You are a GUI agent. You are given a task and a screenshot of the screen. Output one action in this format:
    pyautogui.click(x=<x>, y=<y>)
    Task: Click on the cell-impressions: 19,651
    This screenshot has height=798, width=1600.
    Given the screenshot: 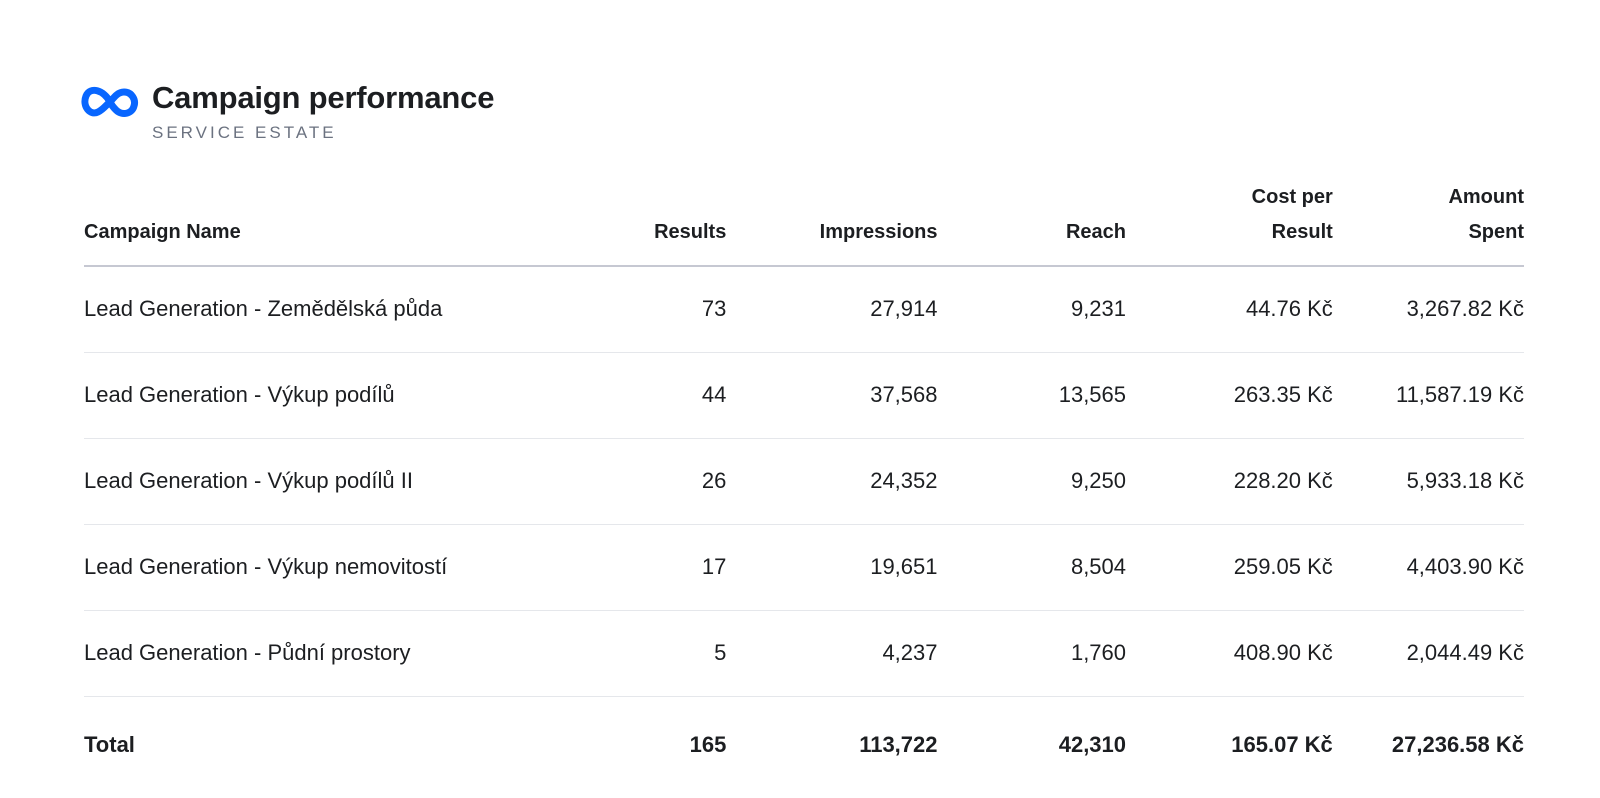 What is the action you would take?
    pyautogui.click(x=832, y=567)
    